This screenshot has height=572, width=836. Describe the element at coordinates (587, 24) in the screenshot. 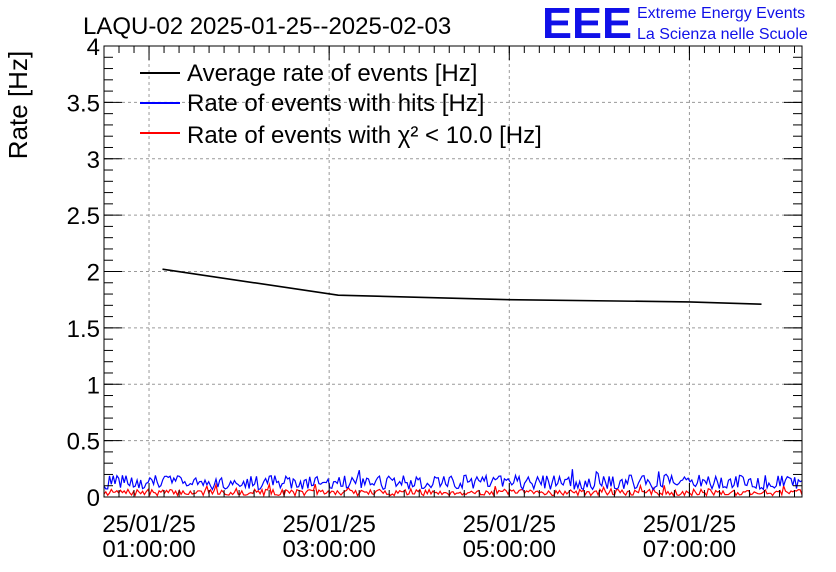

I see `eee-logo-mark: EEE` at that location.